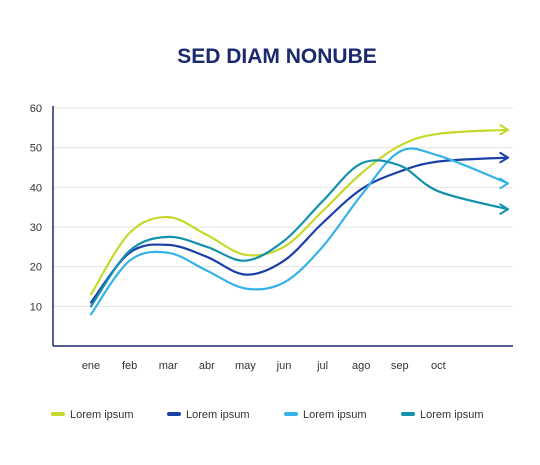 The height and width of the screenshot is (465, 540). Describe the element at coordinates (36, 208) in the screenshot. I see `y-axis-ticks: 10 20 30 40 50 60` at that location.